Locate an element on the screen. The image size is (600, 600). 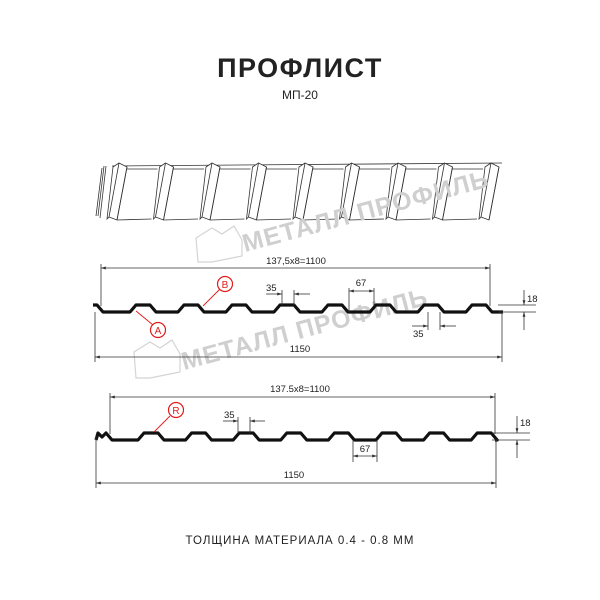
profile-diagram-bottom: 137.5x8=1100 1150 18 35 67 R is located at coordinates (312, 436).